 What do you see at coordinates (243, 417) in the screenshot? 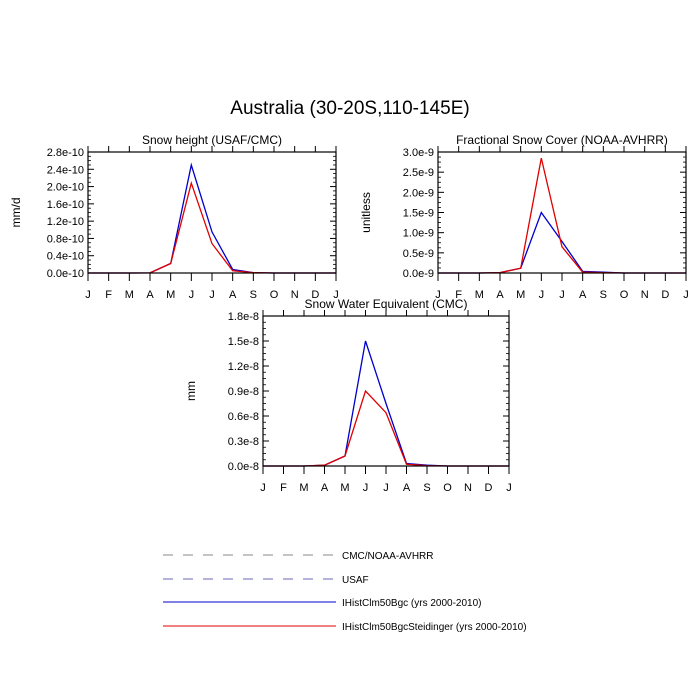
I see `y-tick-label: 0.6e-8` at bounding box center [243, 417].